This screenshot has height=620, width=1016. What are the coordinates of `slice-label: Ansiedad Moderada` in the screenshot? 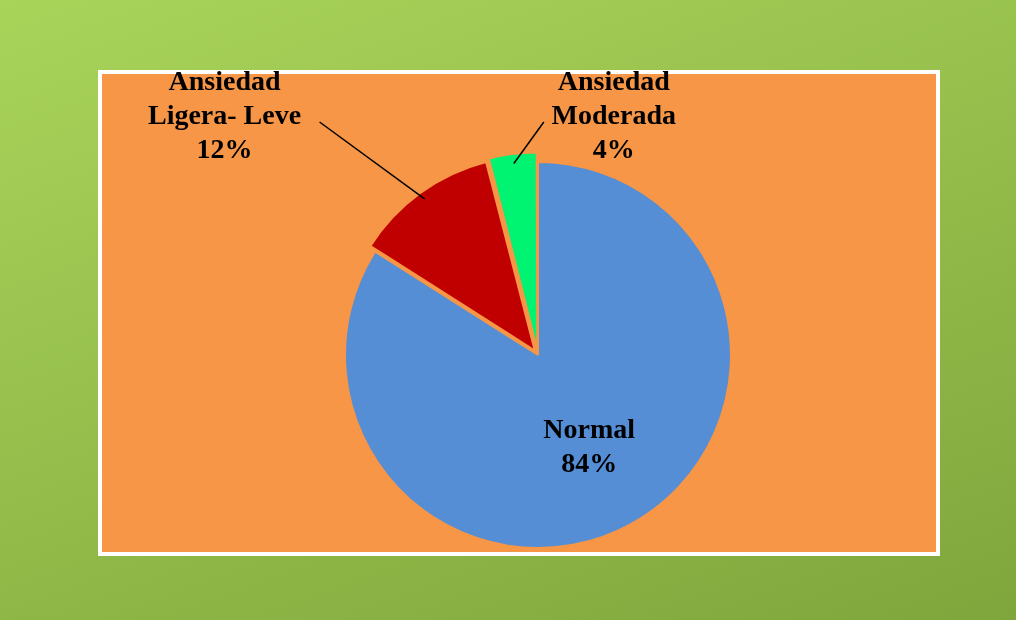 It's located at (614, 98).